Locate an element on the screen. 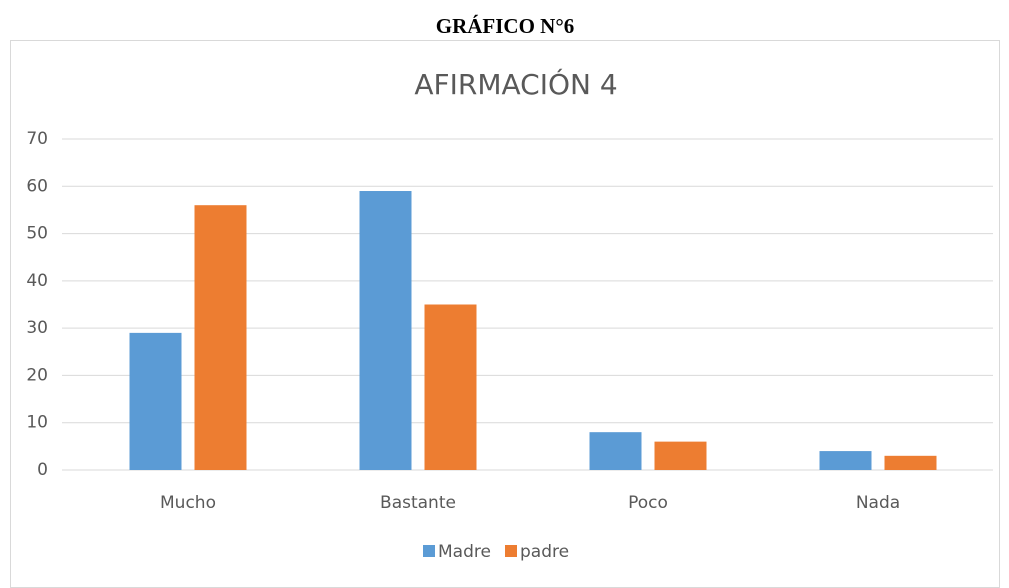 The image size is (1009, 588). legend-label: Madre is located at coordinates (464, 552).